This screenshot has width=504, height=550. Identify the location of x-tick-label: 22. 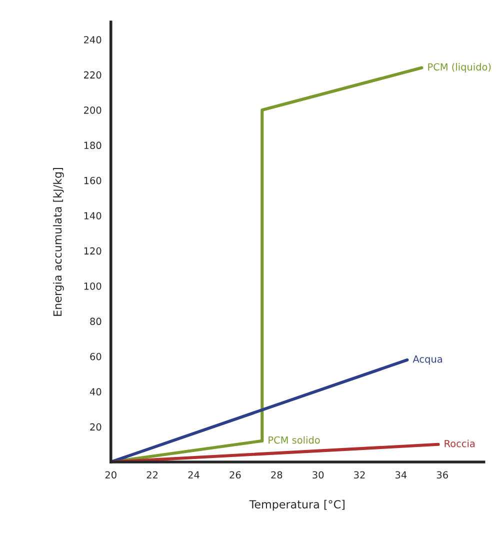
(152, 474).